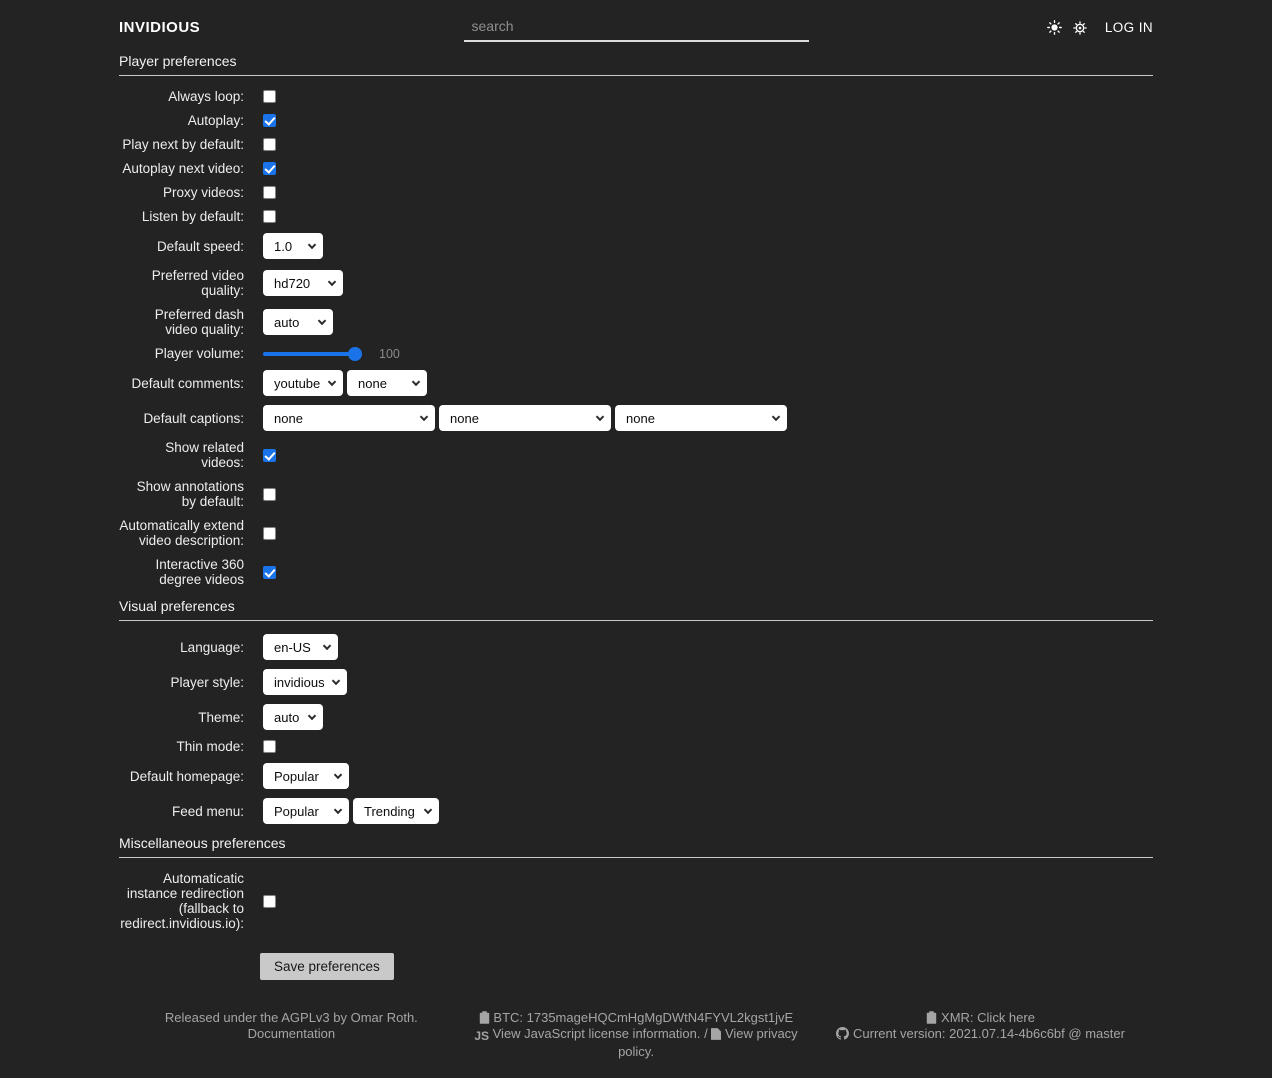 The height and width of the screenshot is (1078, 1272). Describe the element at coordinates (306, 811) in the screenshot. I see `feed-menu-select-1: Popular` at that location.